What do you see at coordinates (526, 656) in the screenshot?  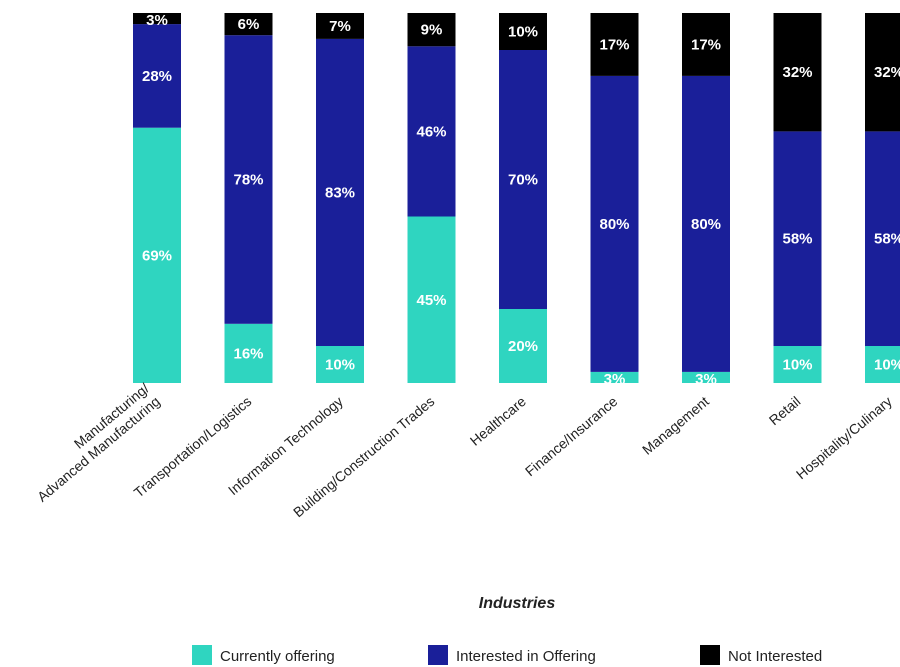 I see `legend-label-interested-in-offering: Interested in Offering` at bounding box center [526, 656].